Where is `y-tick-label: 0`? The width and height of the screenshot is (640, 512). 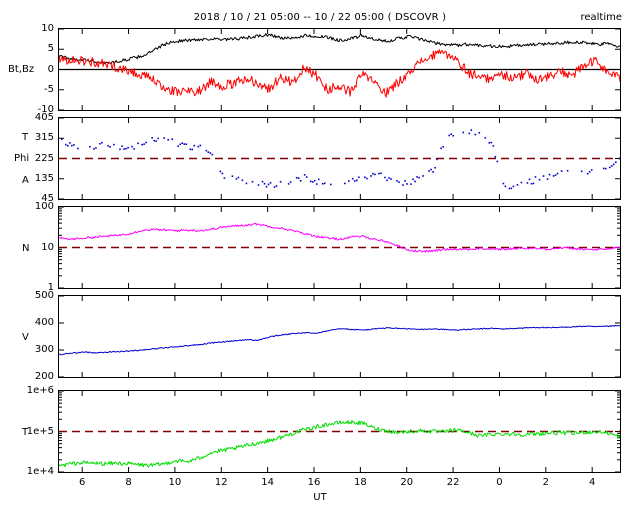 y-tick-label: 0 is located at coordinates (50, 69).